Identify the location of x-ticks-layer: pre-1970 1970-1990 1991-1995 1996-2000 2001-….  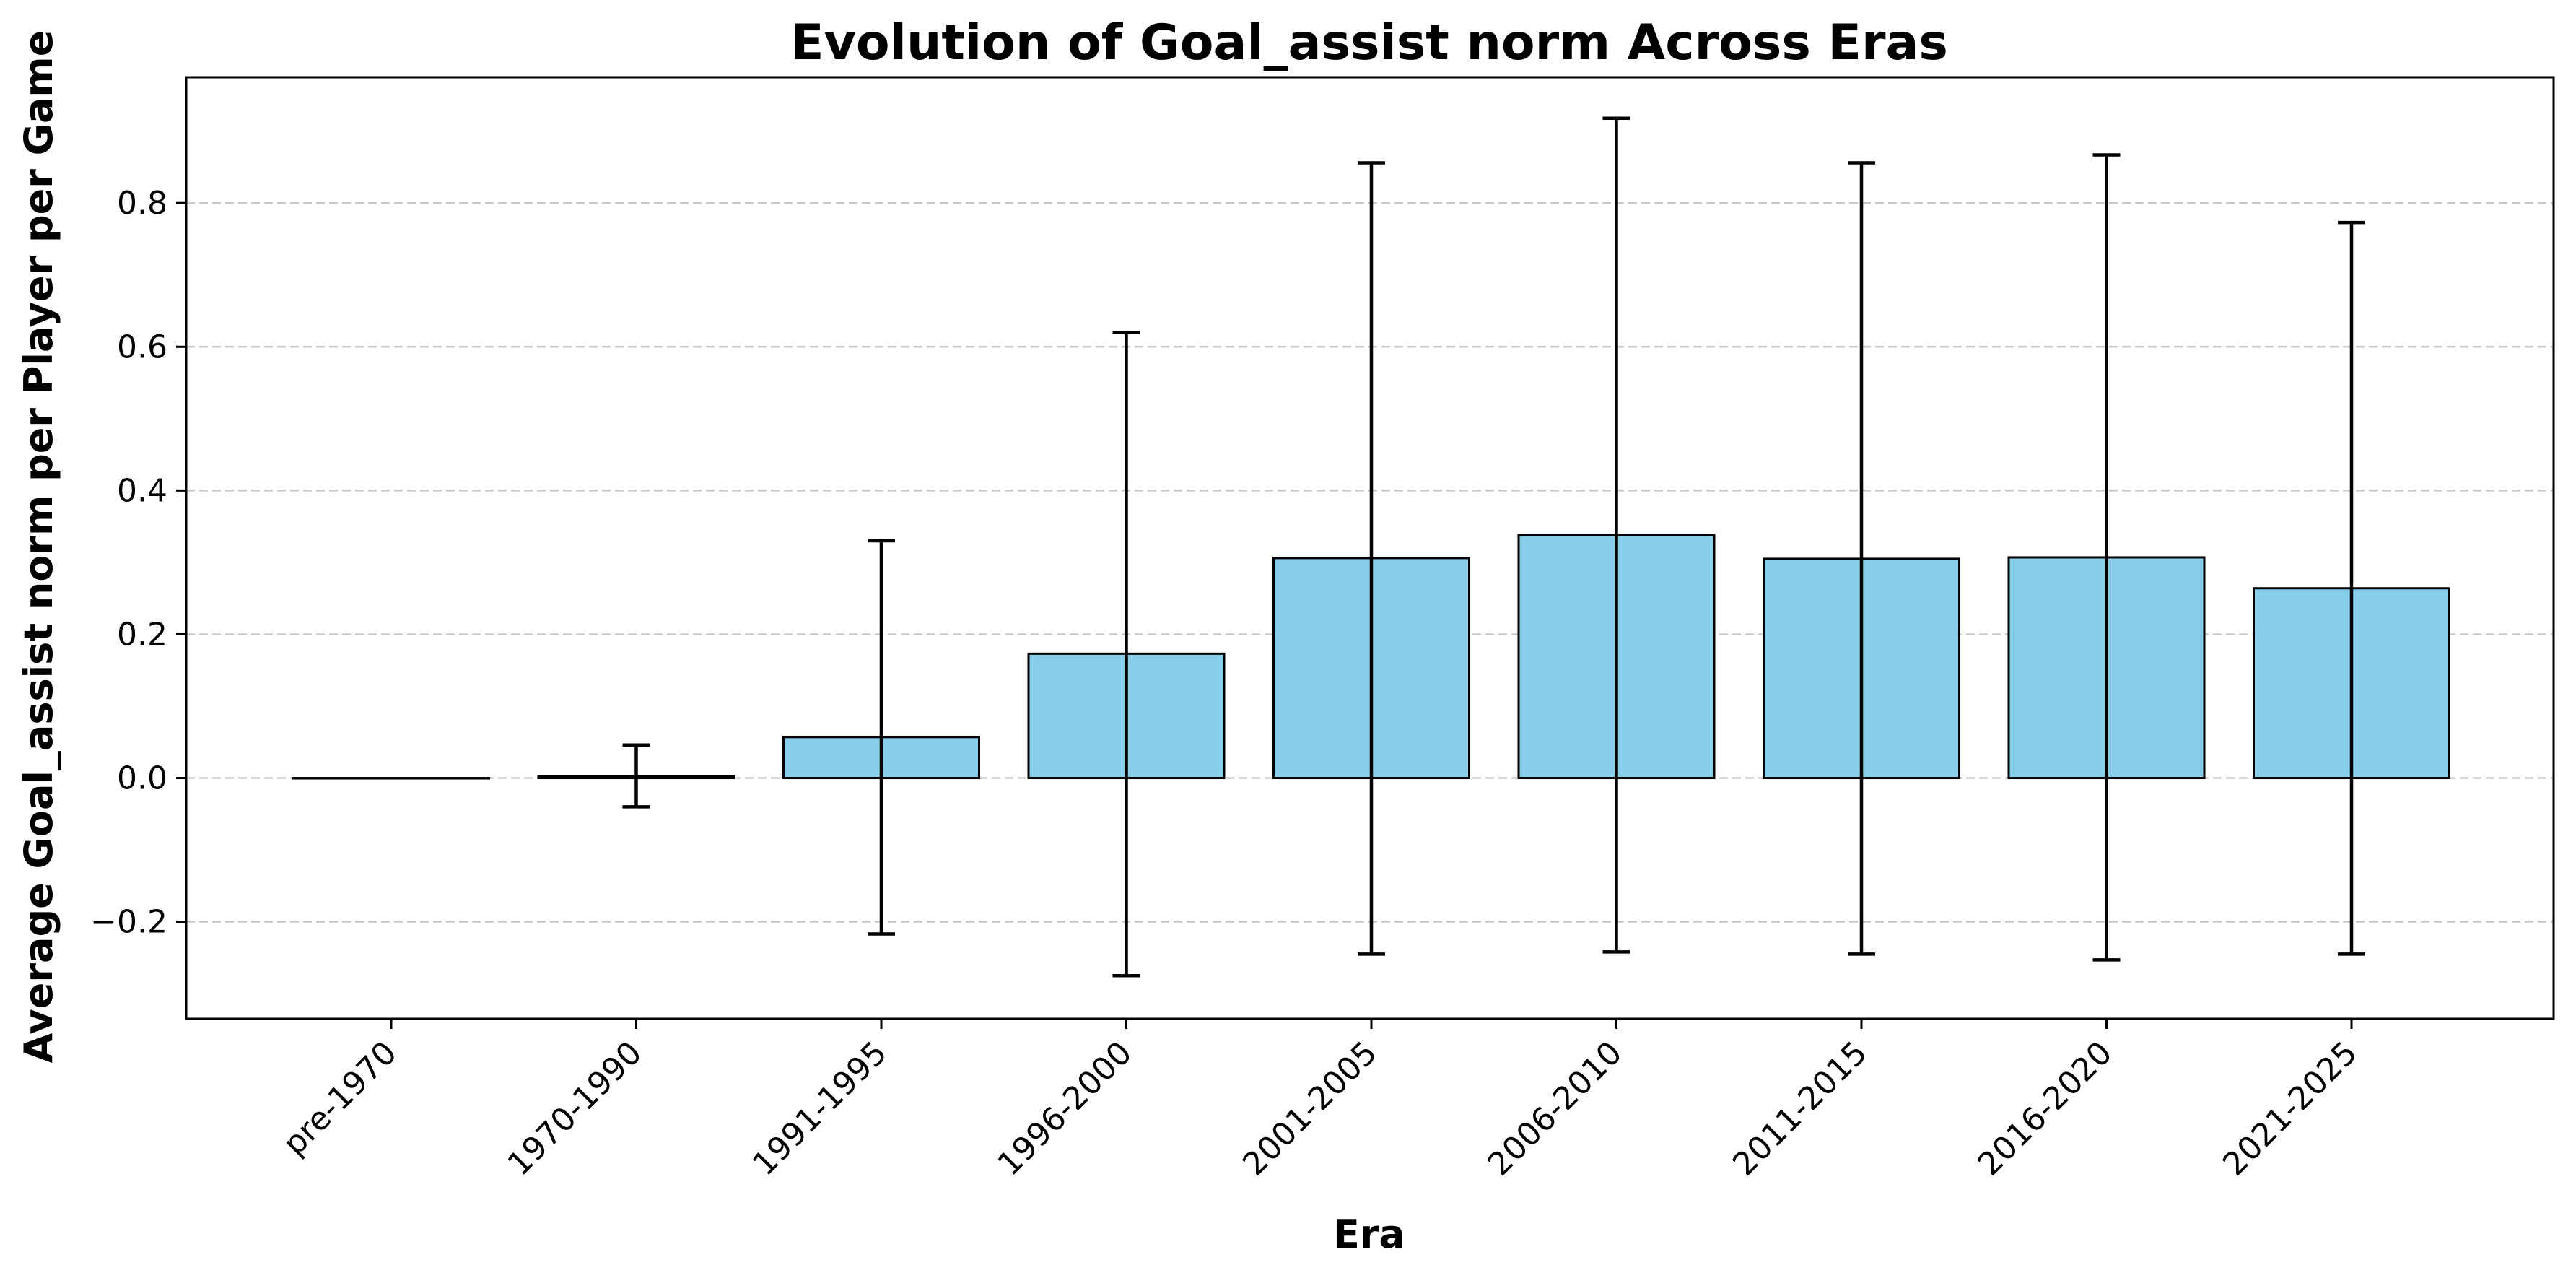
(1320, 1101).